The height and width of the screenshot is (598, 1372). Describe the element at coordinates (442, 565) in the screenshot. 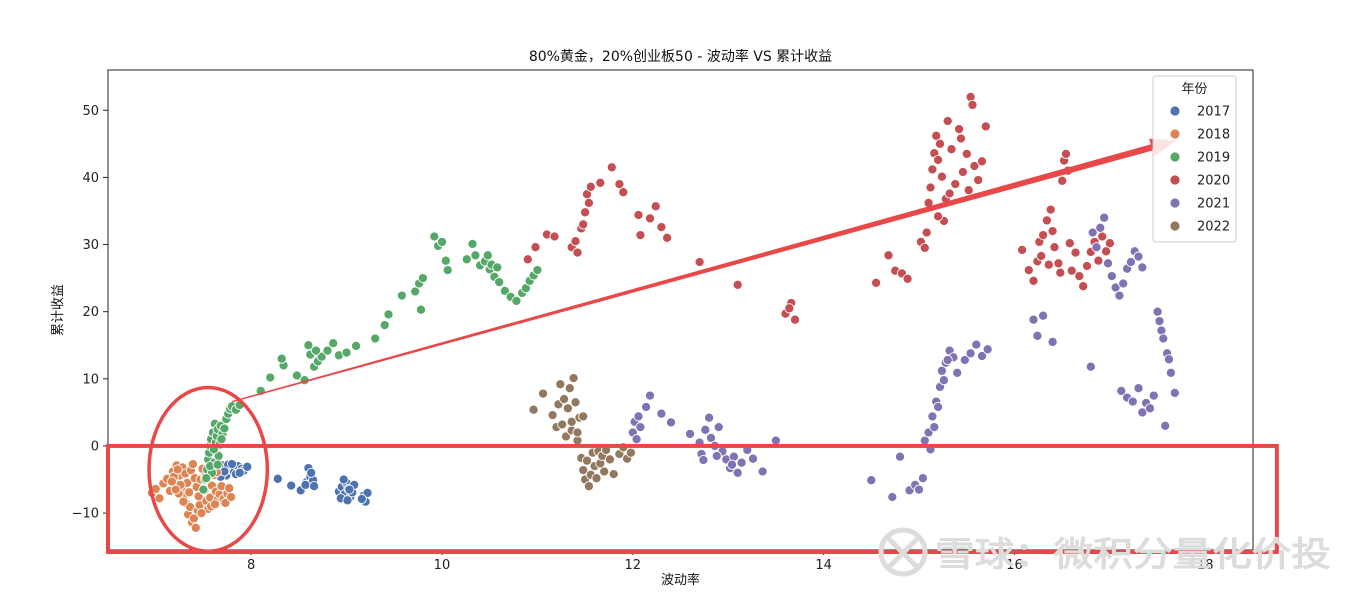

I see `x-tick-label: 10` at that location.